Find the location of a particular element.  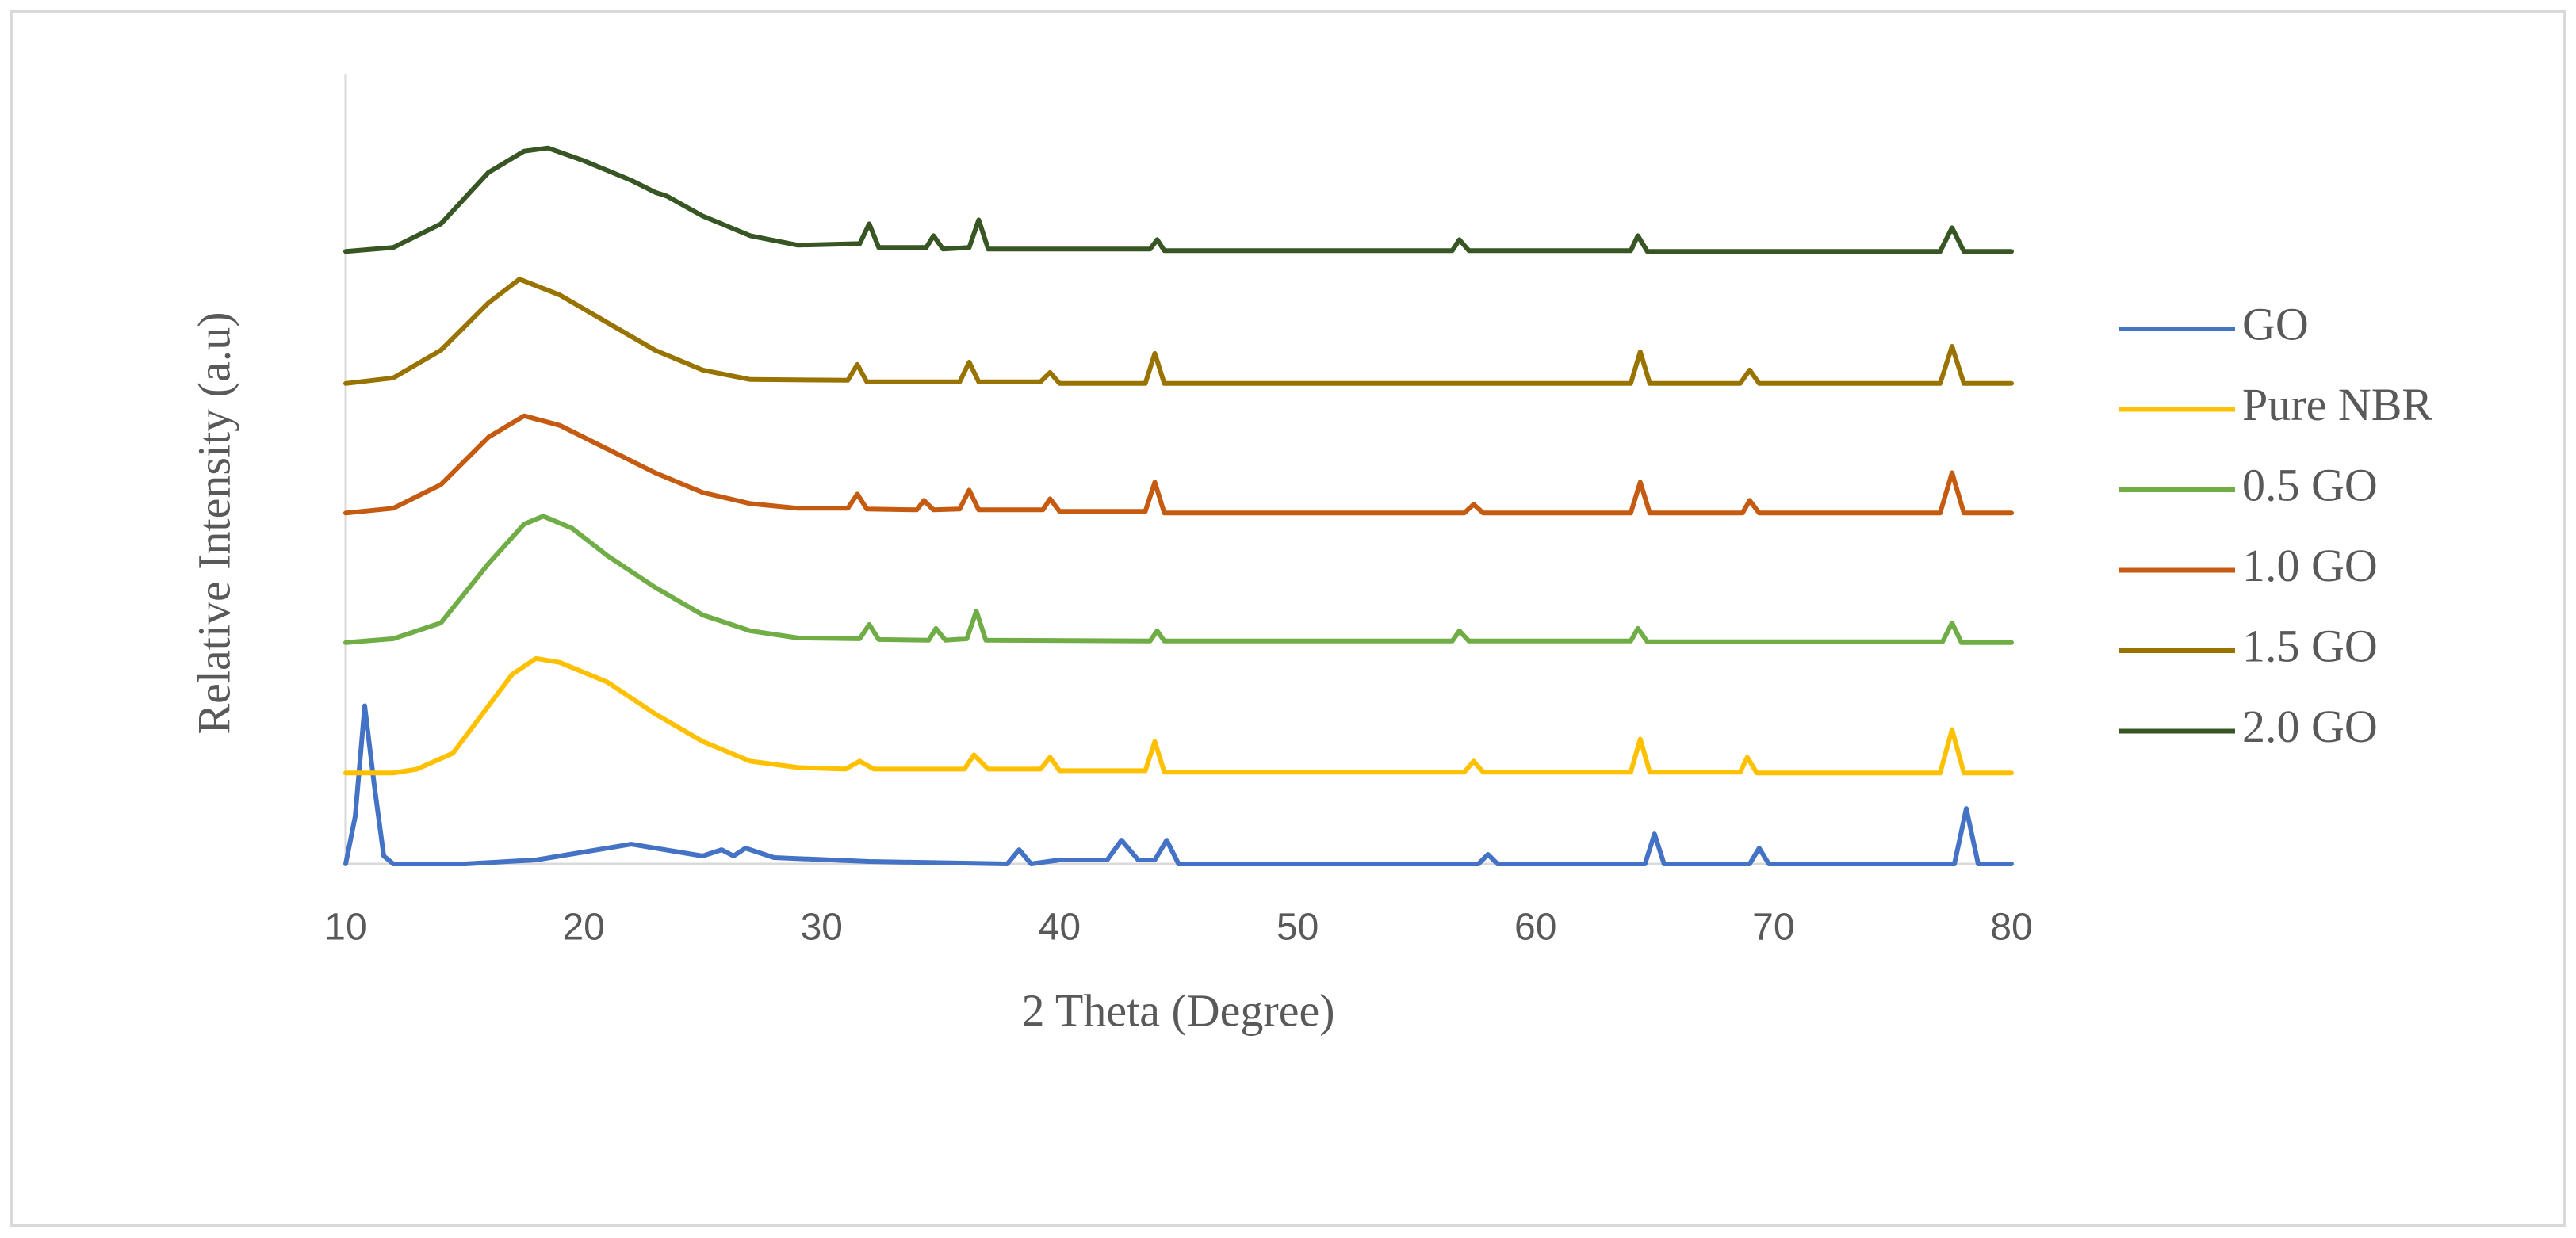

legend-label: 1.0 GO is located at coordinates (2310, 565).